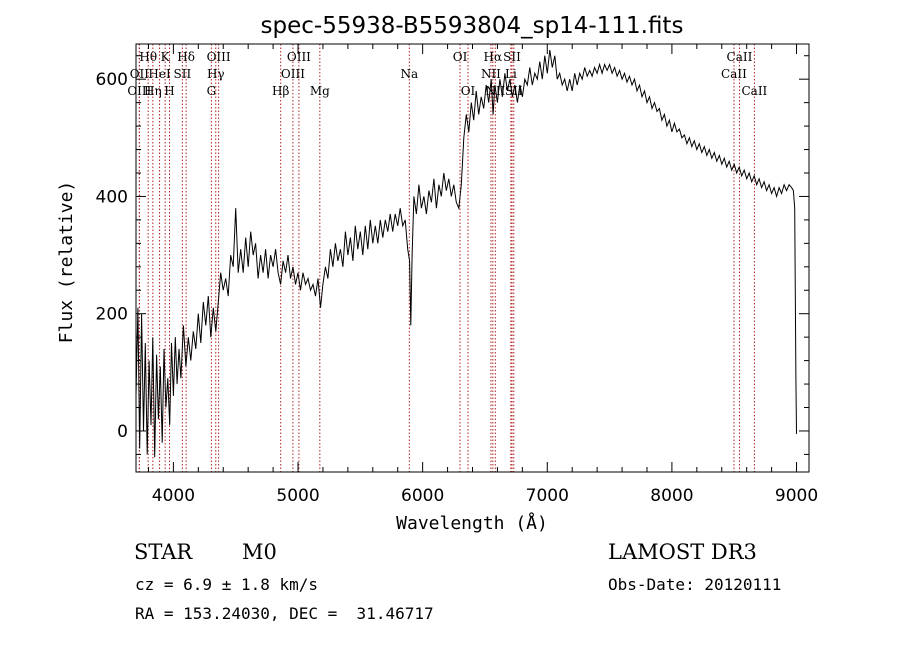  I want to click on x-tick-label: 4000, so click(173, 496).